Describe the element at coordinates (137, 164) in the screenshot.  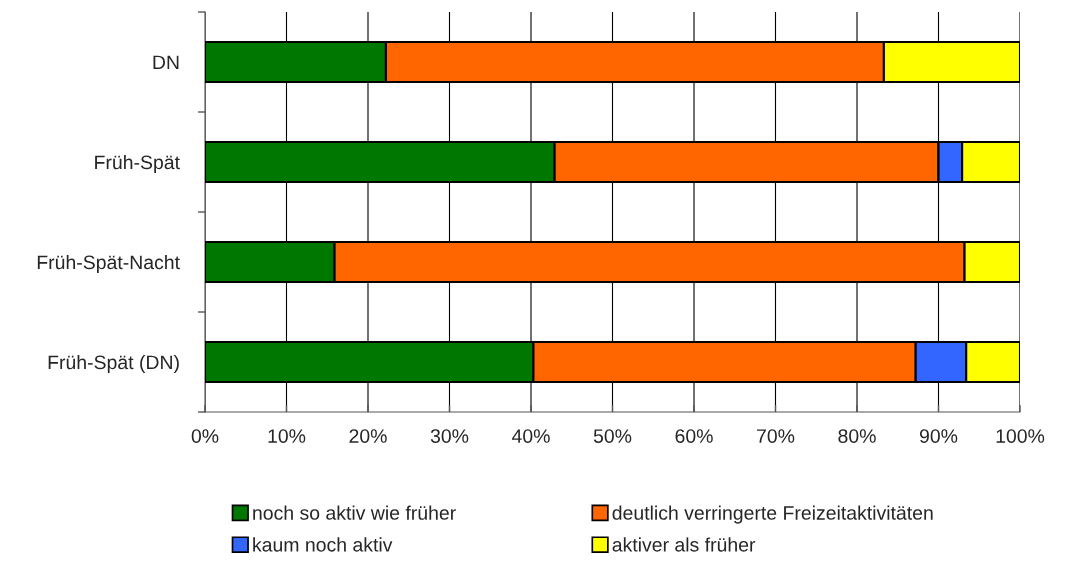
I see `y-tick-label: Früh-Spät` at that location.